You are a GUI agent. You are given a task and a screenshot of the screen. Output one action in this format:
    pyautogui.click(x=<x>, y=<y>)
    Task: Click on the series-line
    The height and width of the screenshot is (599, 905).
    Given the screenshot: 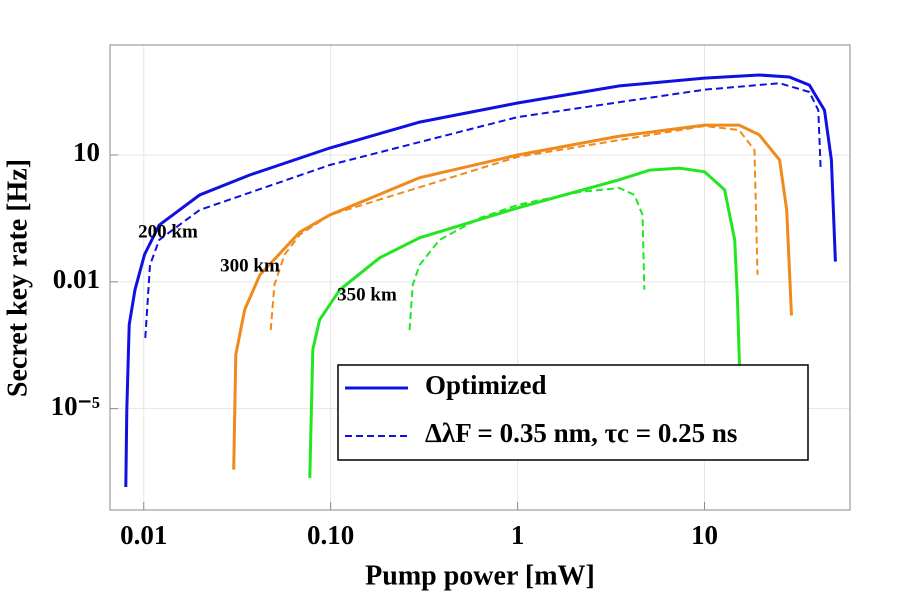 What is the action you would take?
    pyautogui.click(x=527, y=258)
    